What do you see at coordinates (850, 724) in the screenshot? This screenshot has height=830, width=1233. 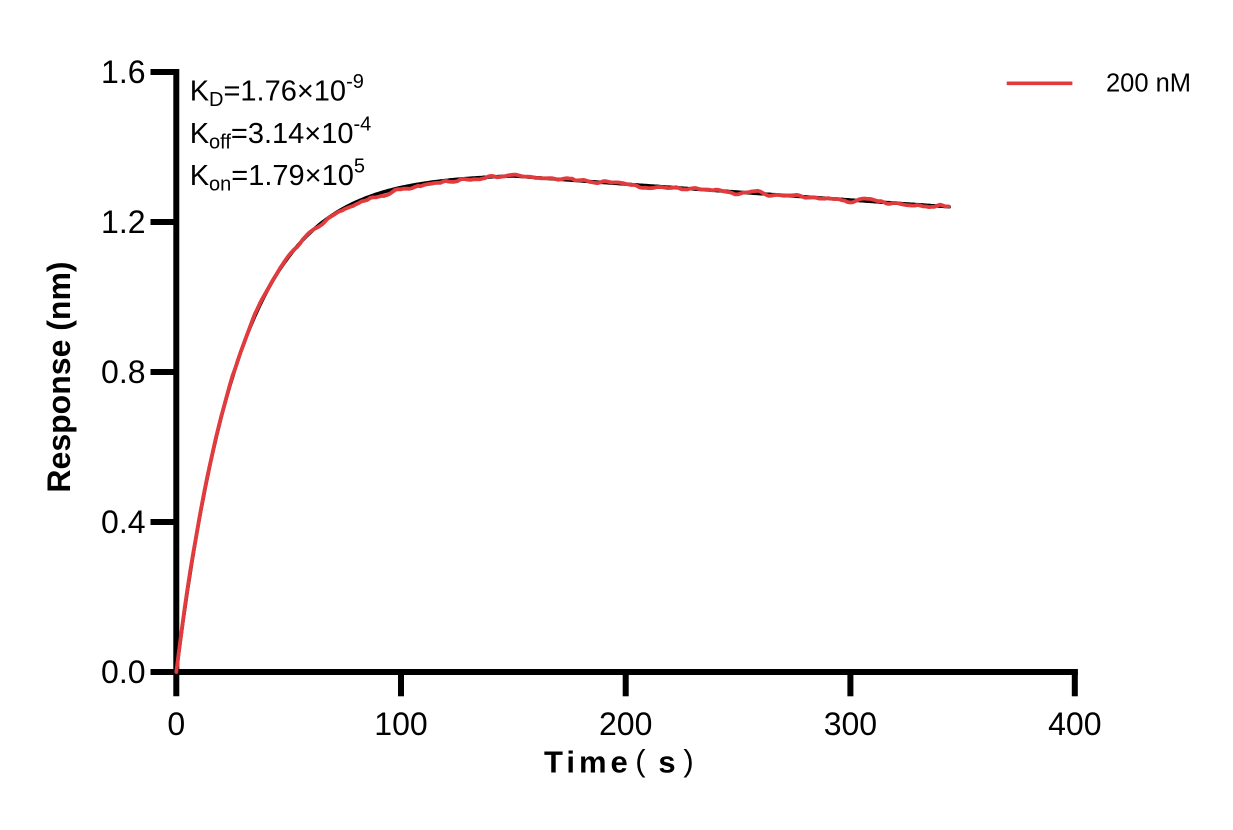 I see `svg-text: 300` at bounding box center [850, 724].